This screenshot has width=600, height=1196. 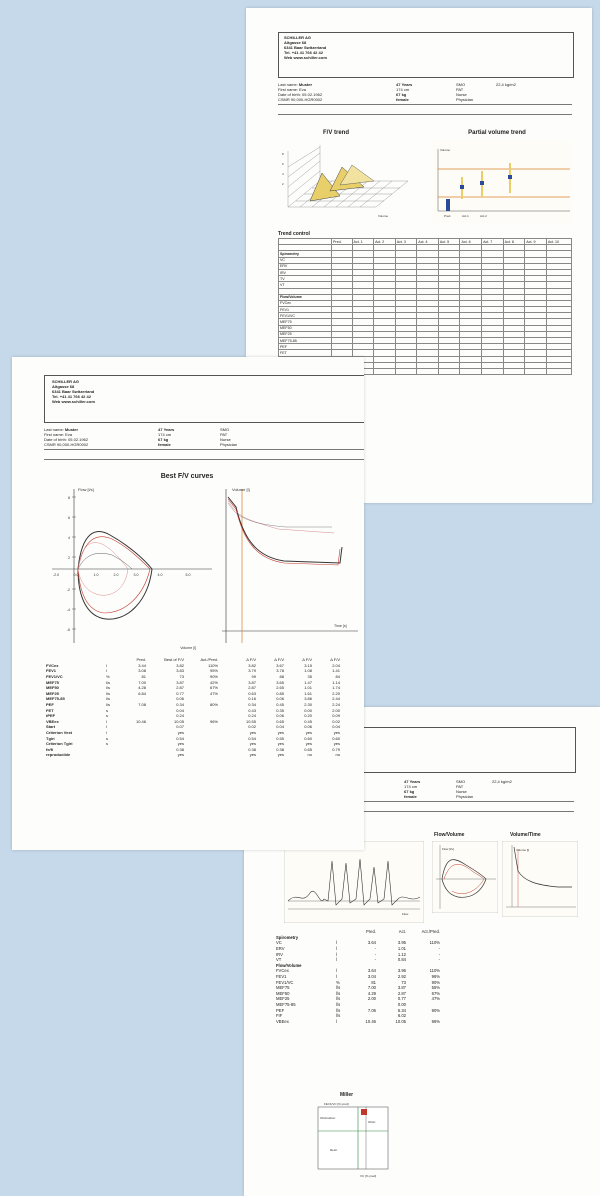 I want to click on miller-x-label: VC [% pred], so click(x=368, y=1176).